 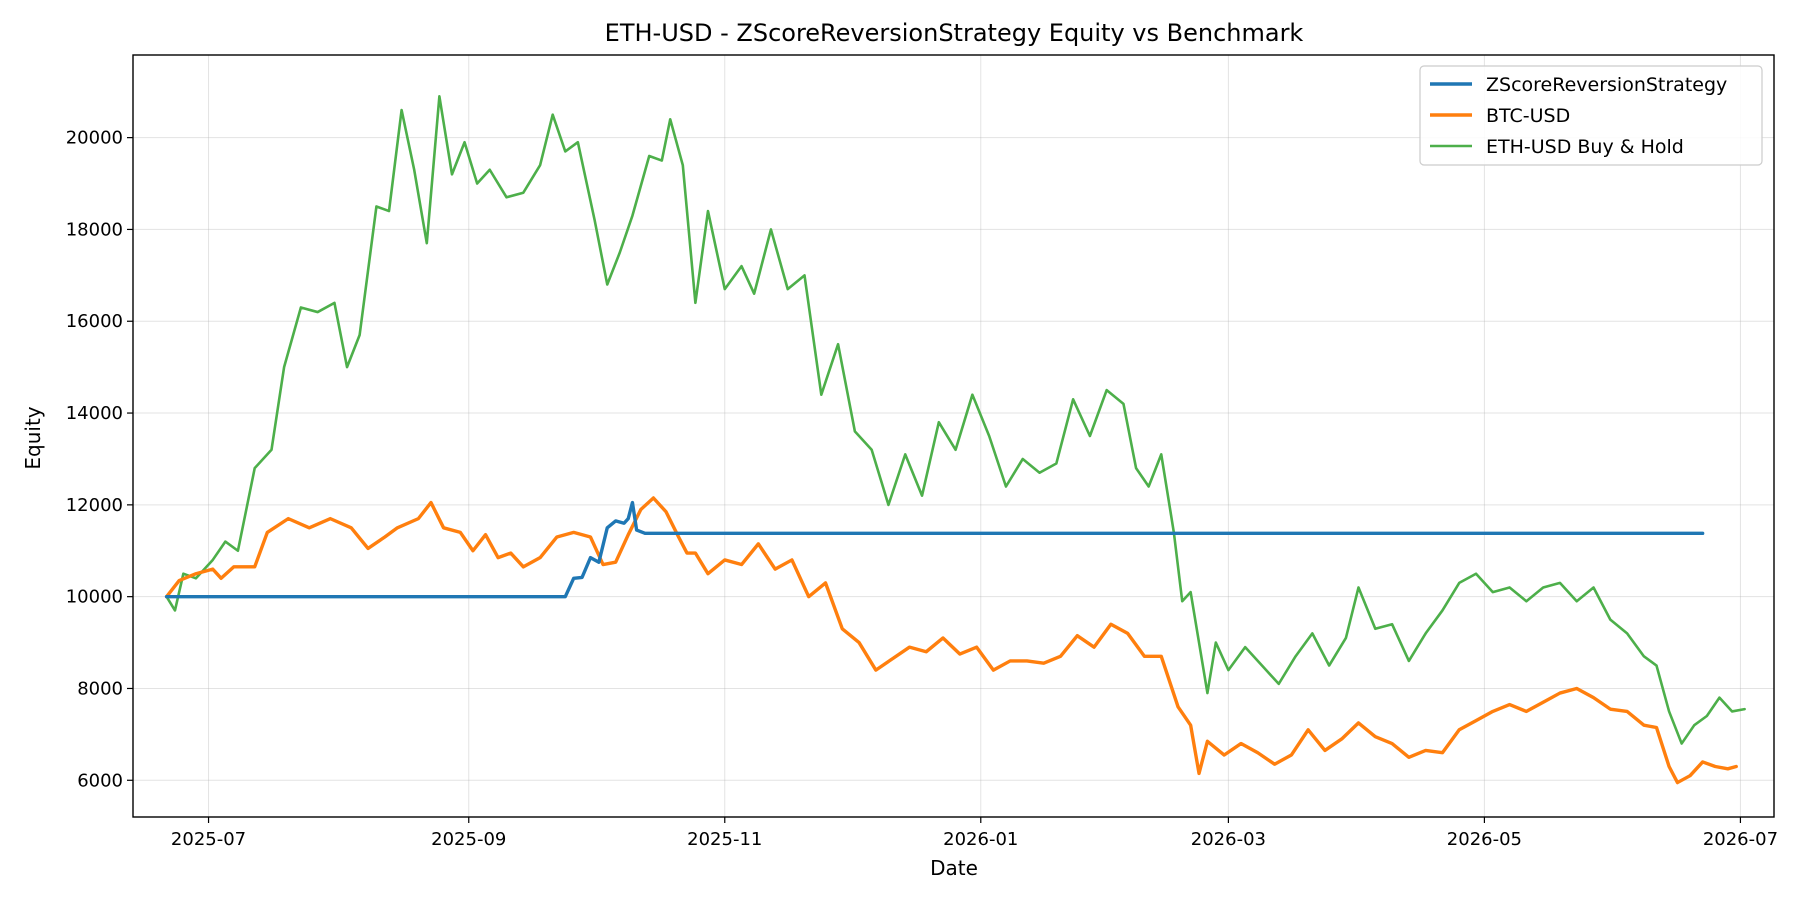 I want to click on x-axis-label: Date, so click(x=954, y=868).